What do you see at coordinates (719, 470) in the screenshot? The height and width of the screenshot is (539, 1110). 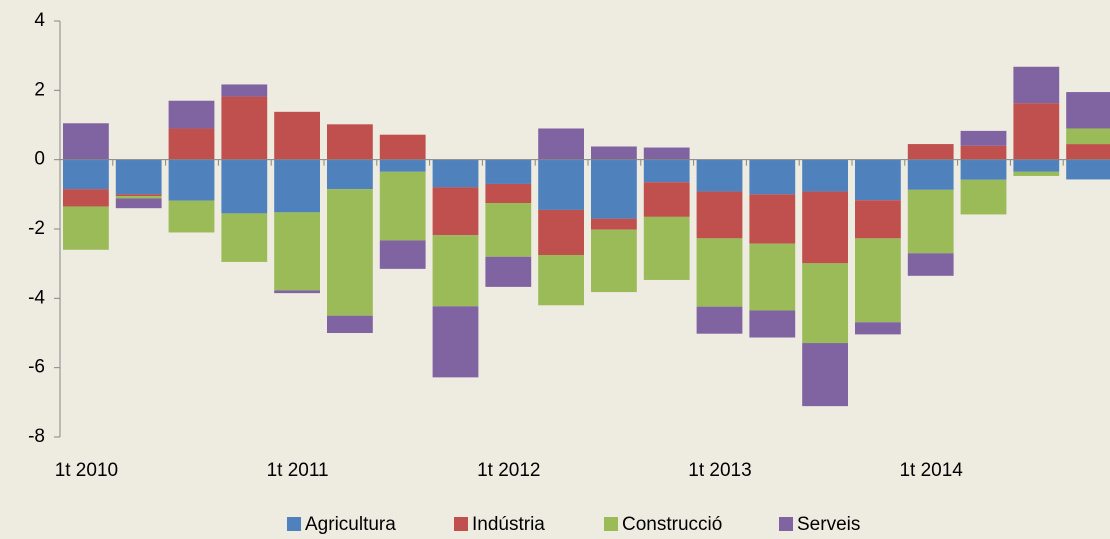 I see `x-tick-label: 1t 2013` at bounding box center [719, 470].